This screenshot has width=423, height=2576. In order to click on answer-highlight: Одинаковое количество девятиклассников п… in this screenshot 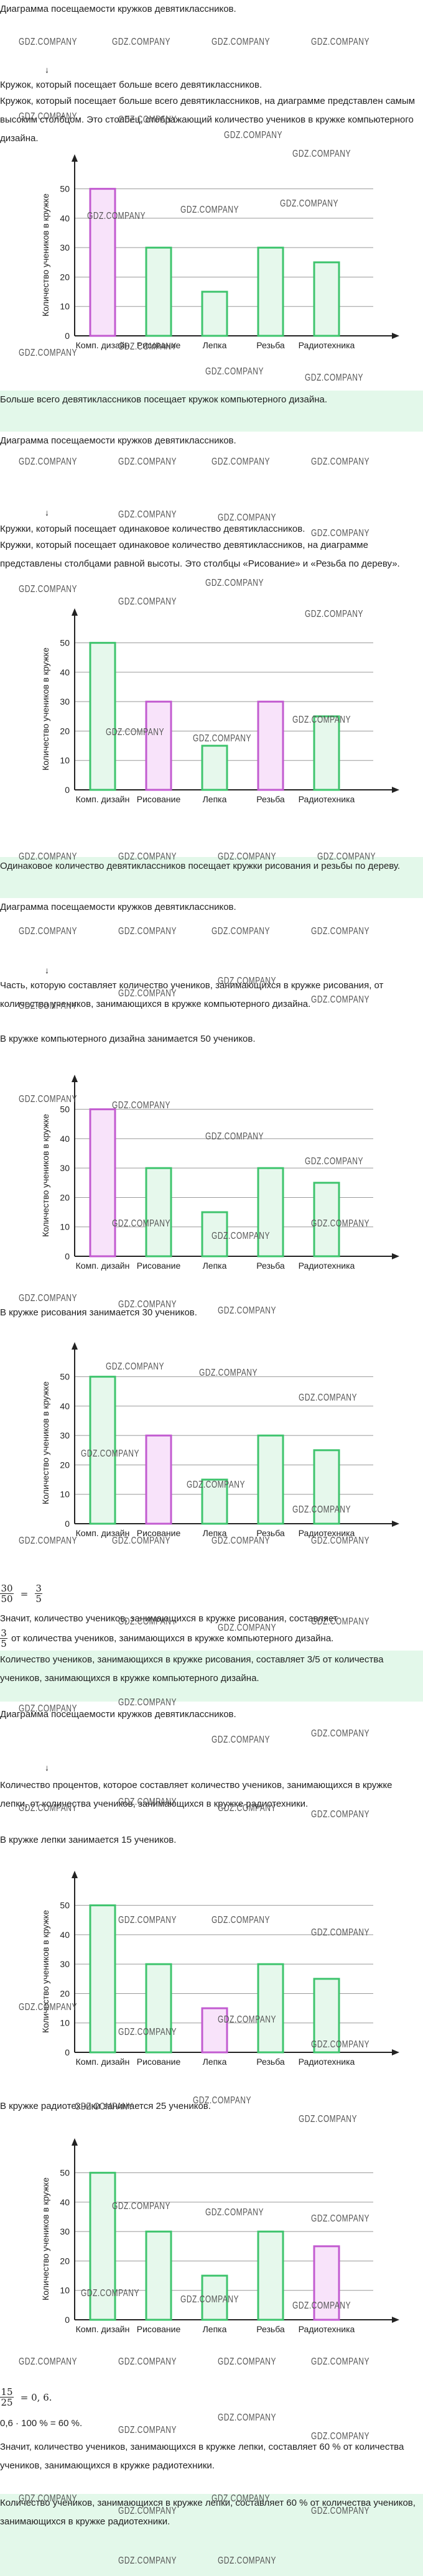, I will do `click(211, 878)`.